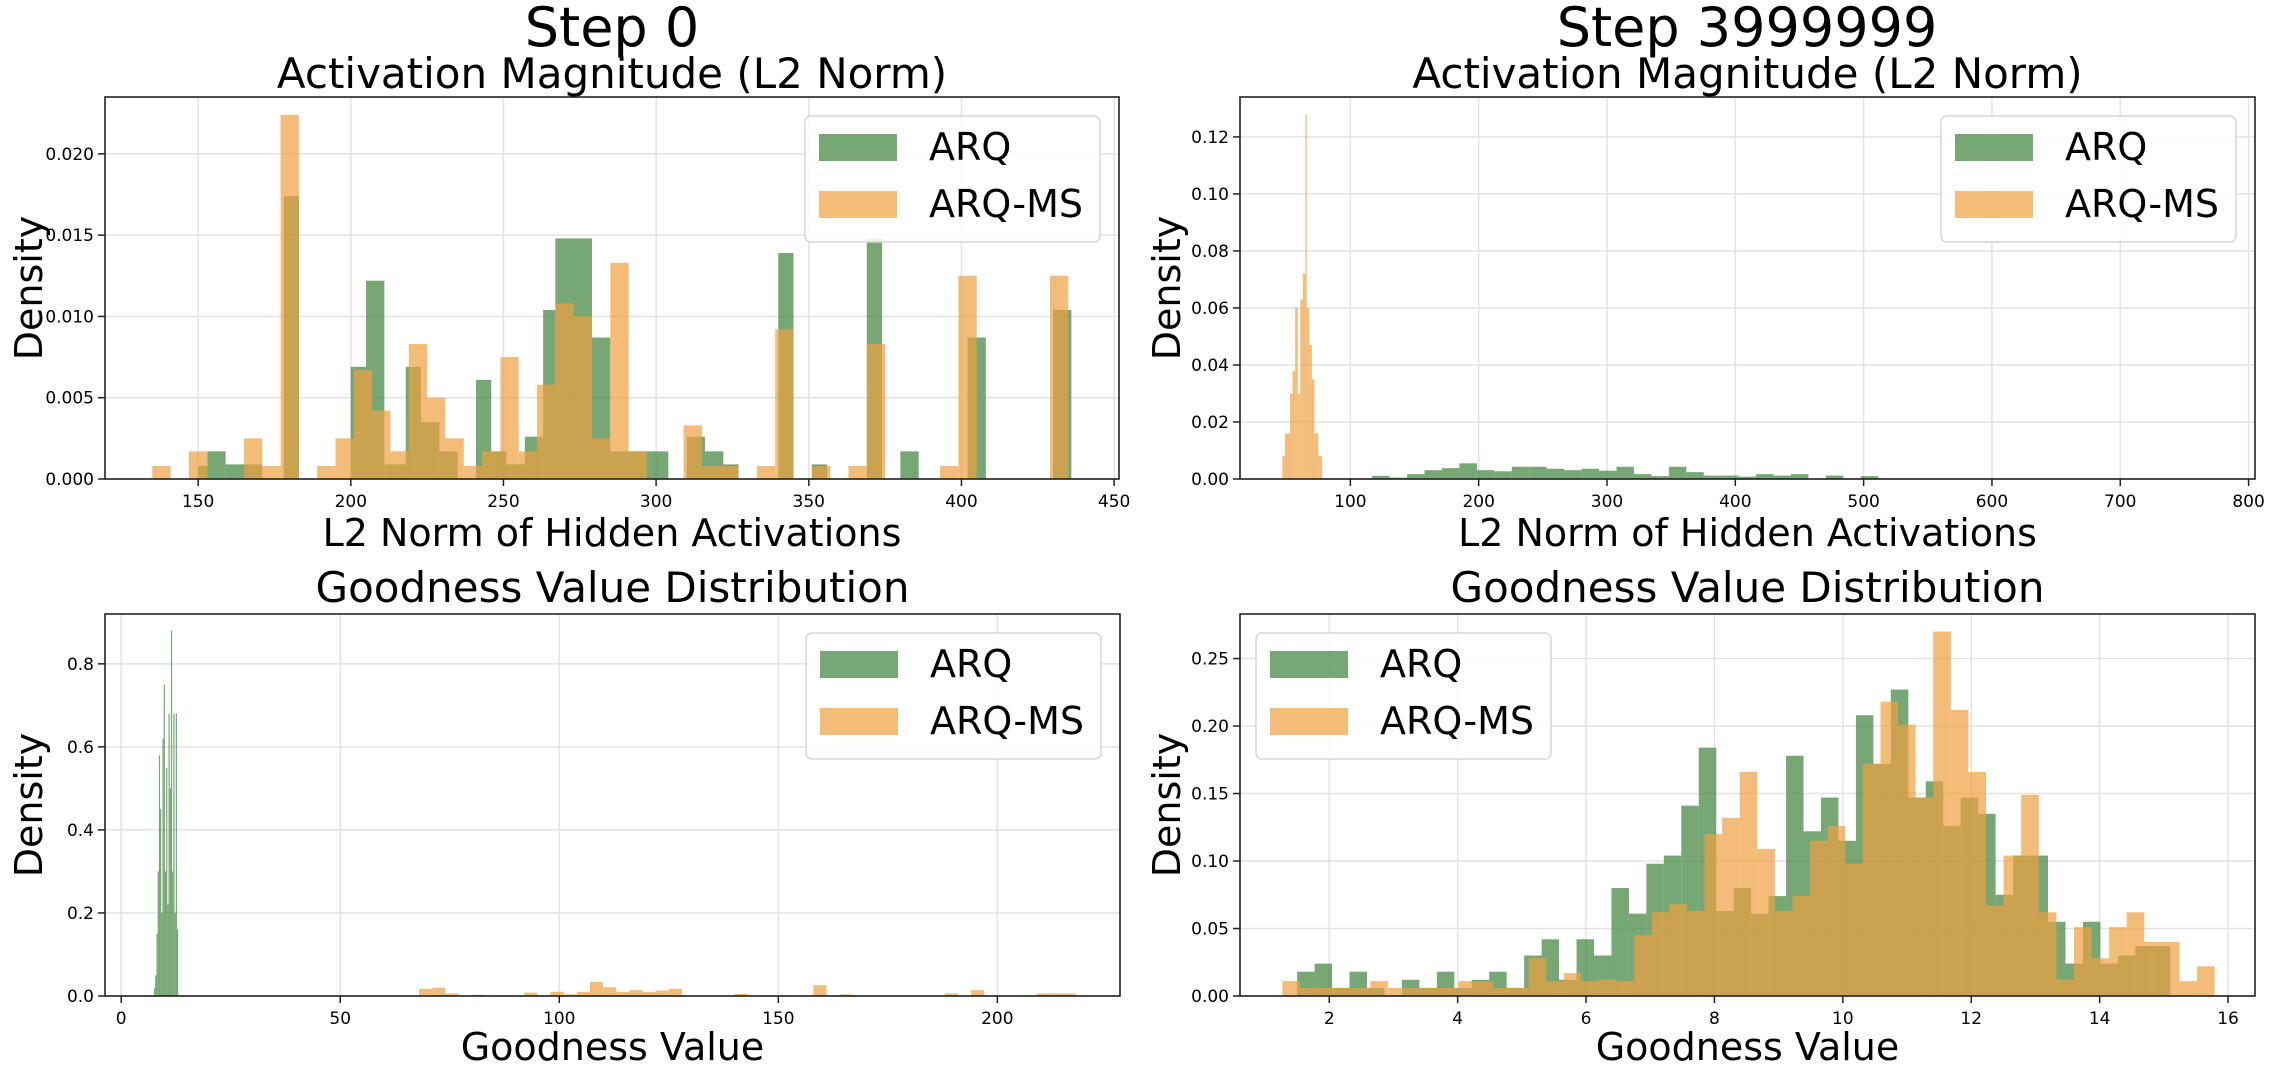 This screenshot has width=2276, height=1074. Describe the element at coordinates (1210, 930) in the screenshot. I see `y-tick-label: 0.05` at that location.